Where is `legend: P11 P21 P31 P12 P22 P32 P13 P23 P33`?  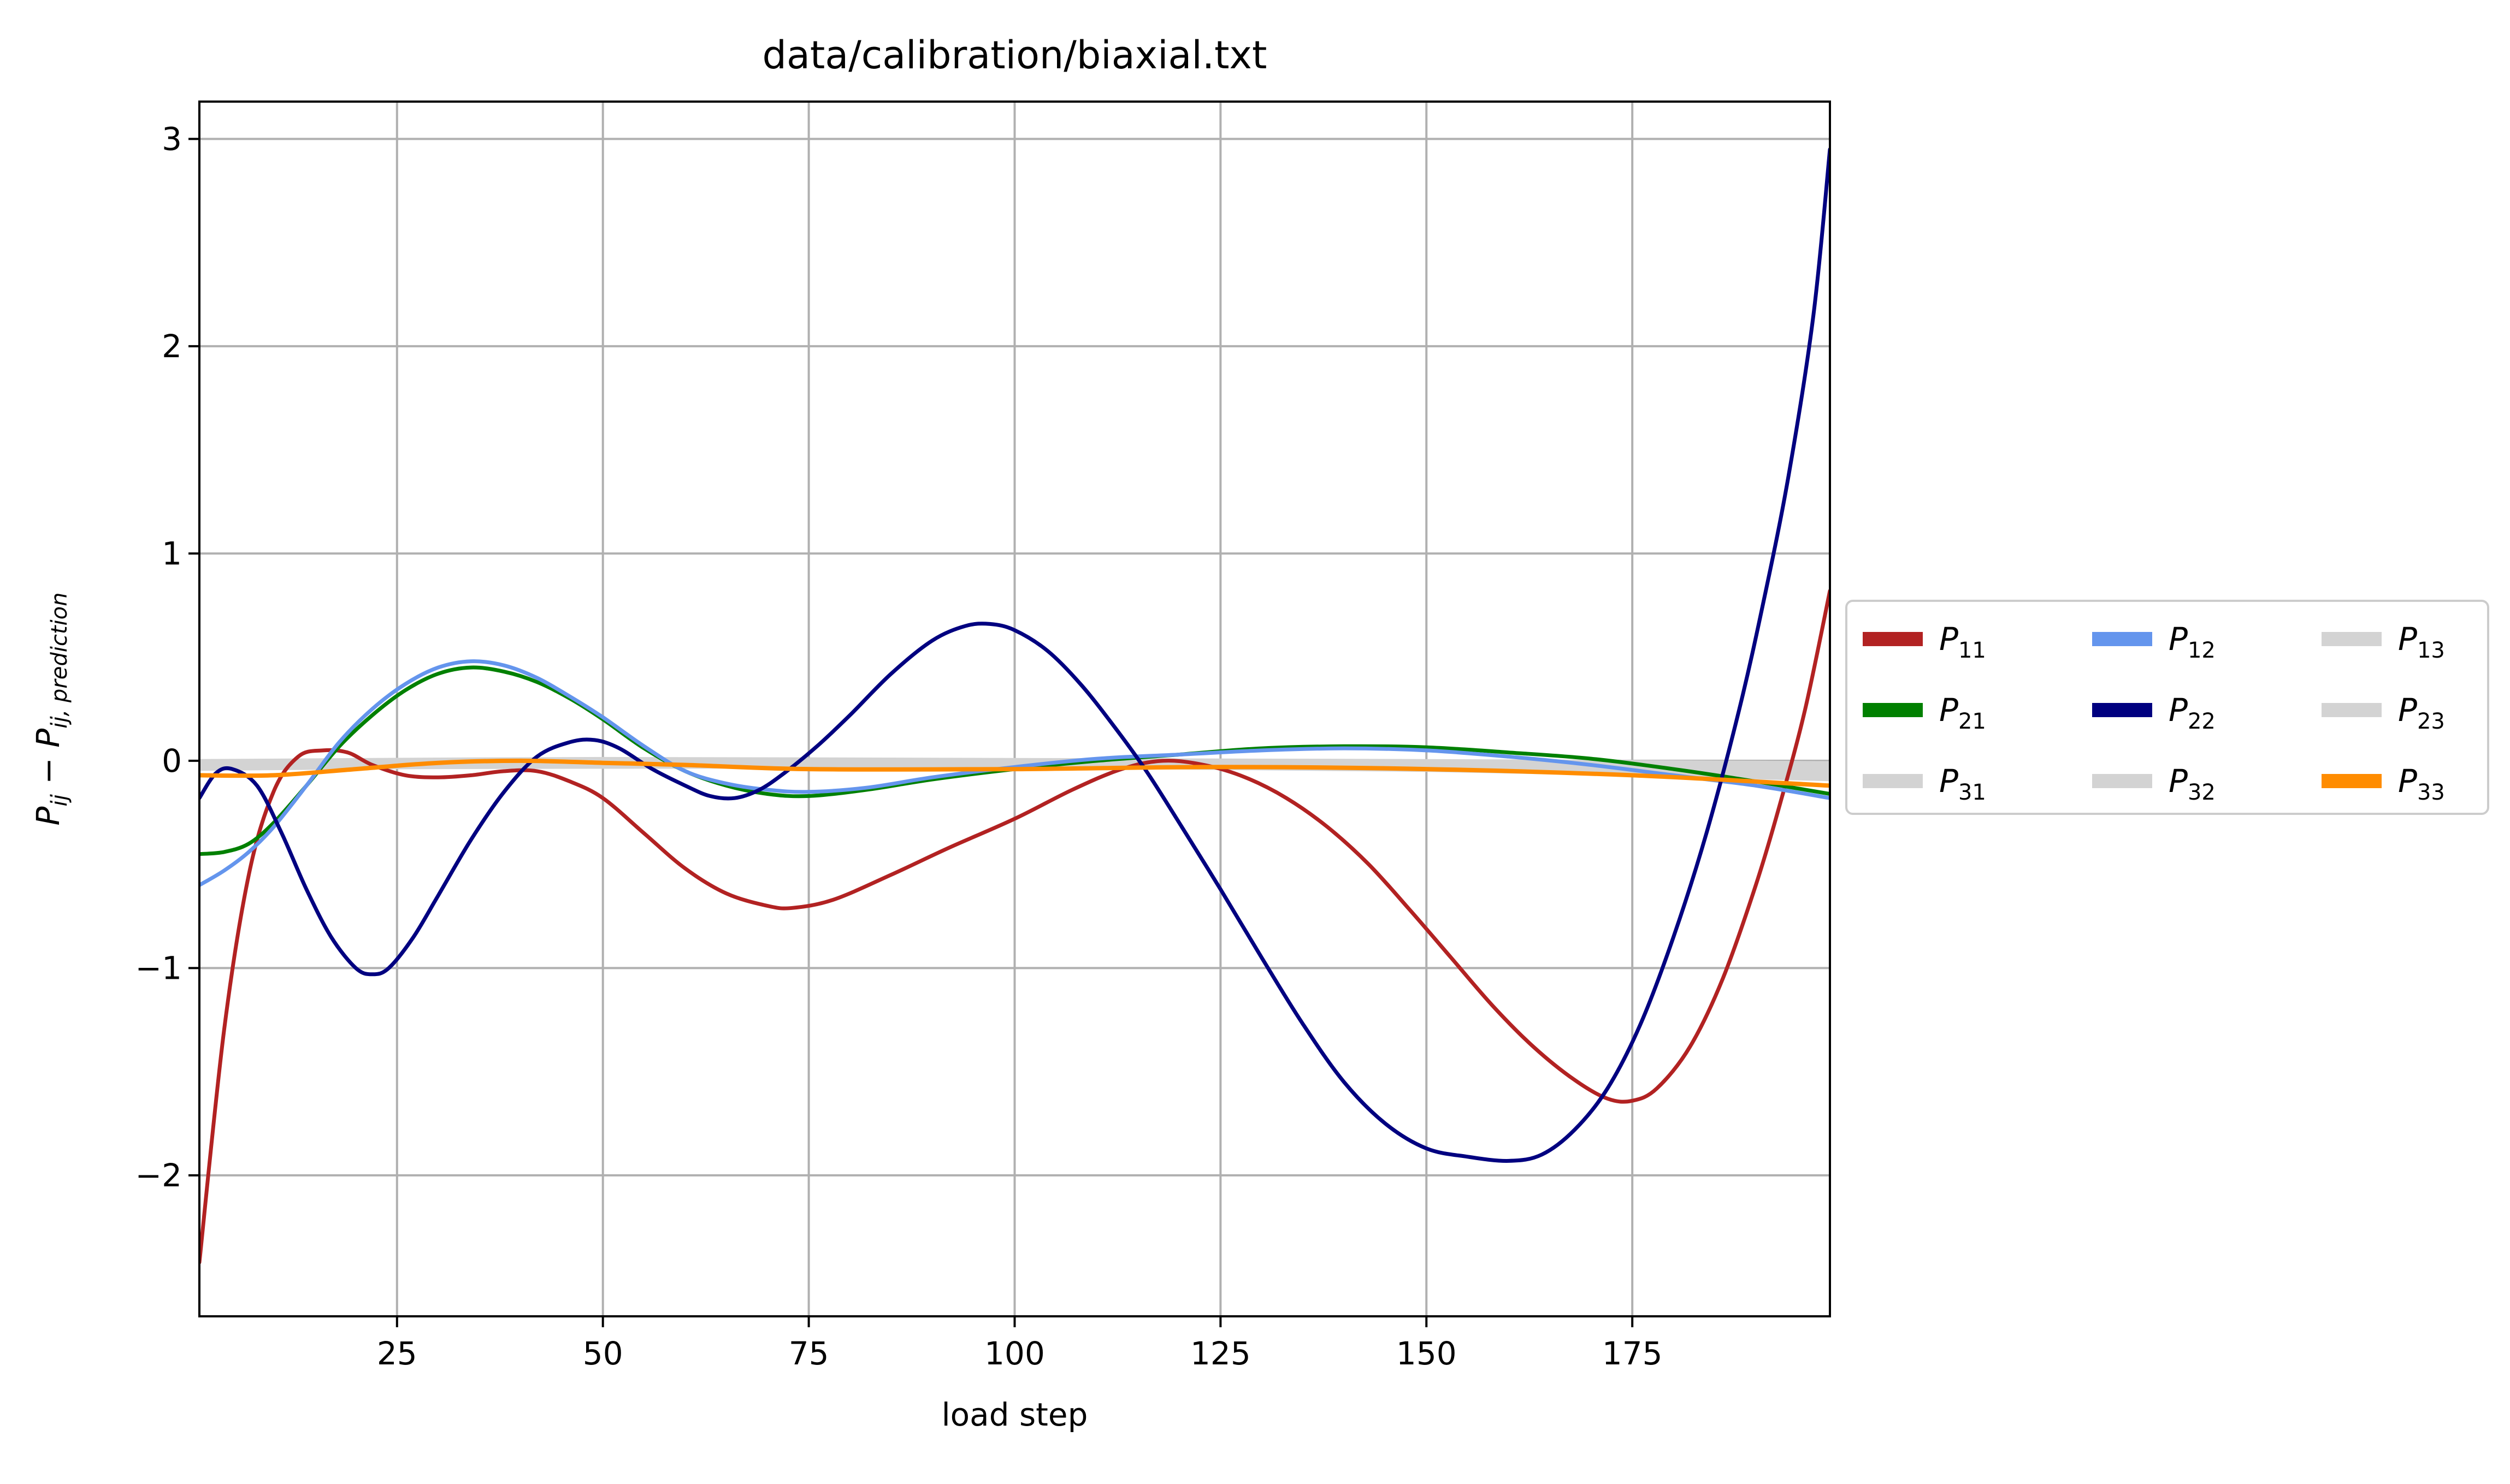
legend: P11 P21 P31 P12 P22 P32 P13 P23 P33 is located at coordinates (2167, 707).